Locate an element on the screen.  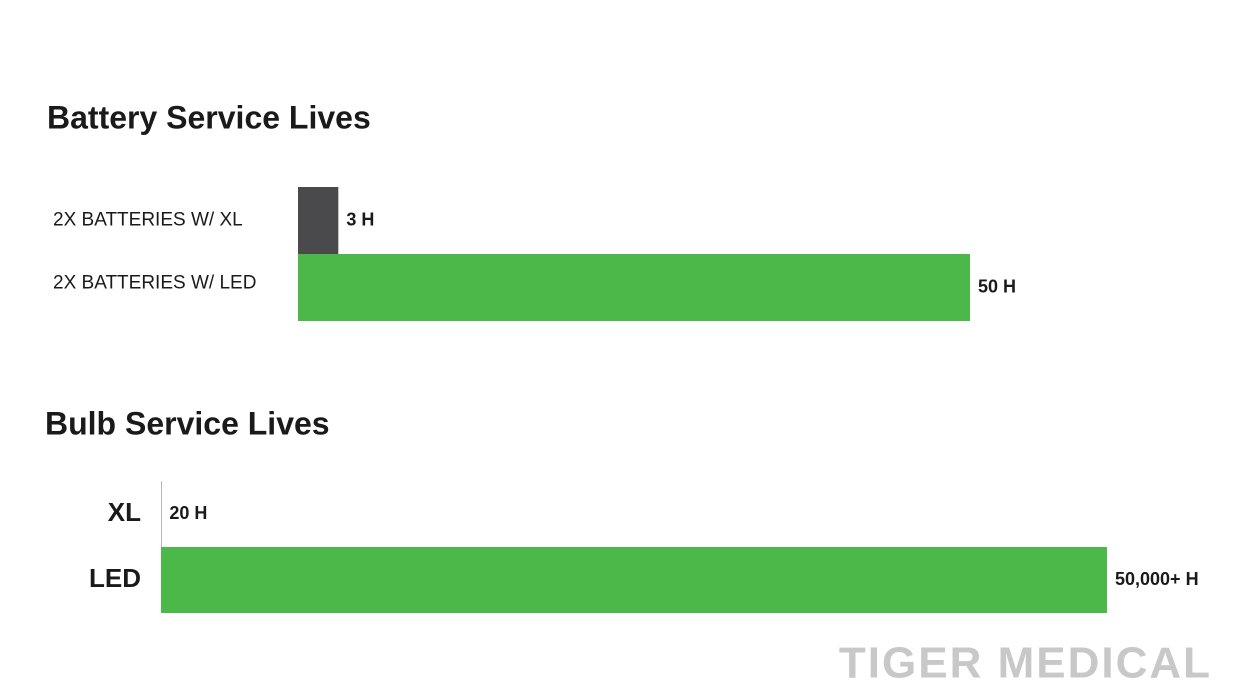
value-label: 50,000+ H is located at coordinates (1157, 579).